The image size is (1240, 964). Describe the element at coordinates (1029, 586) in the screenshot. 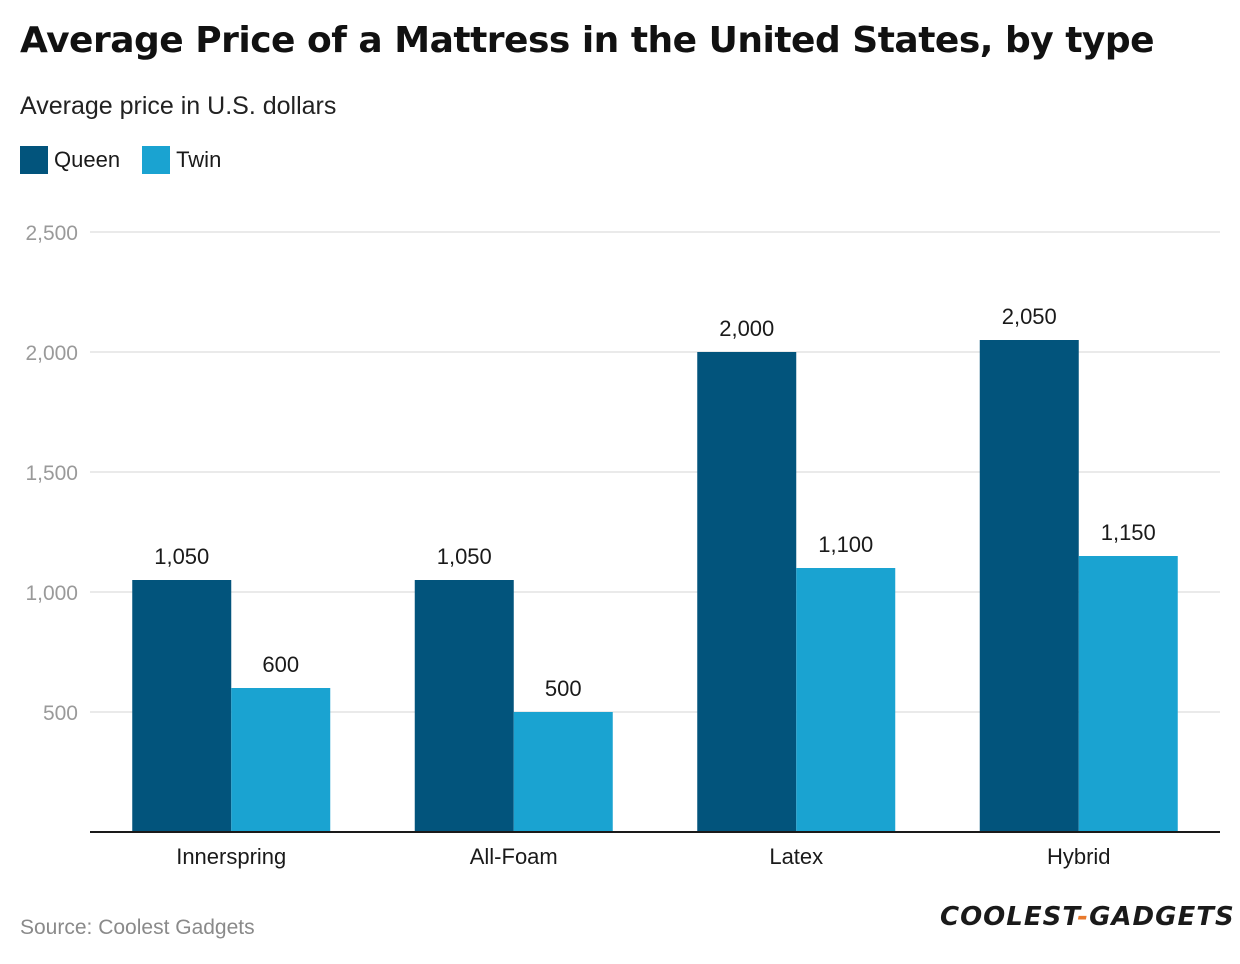

I see `bar-queen-hybrid` at that location.